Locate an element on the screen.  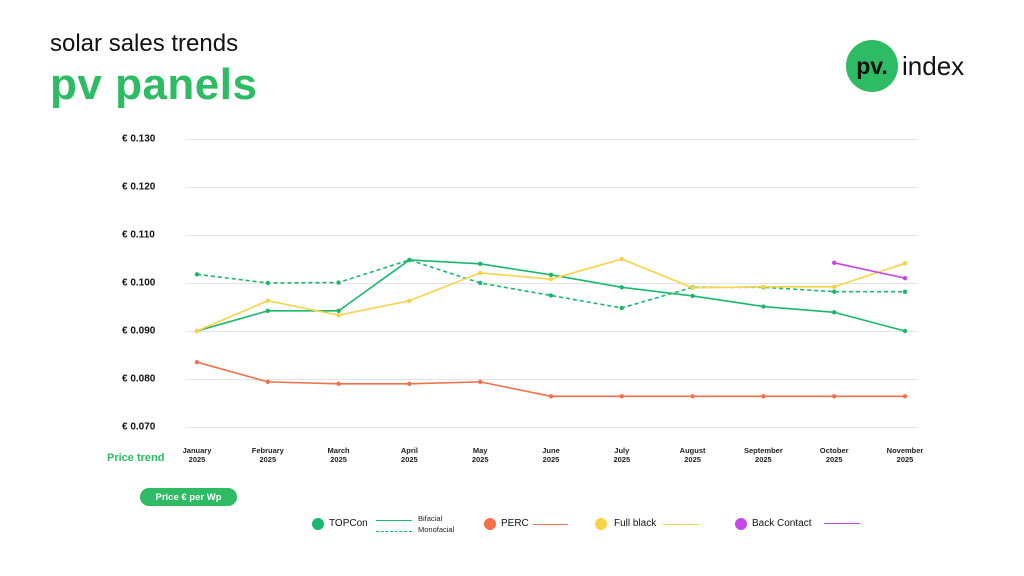
legend-perc-label: PERC is located at coordinates (515, 523).